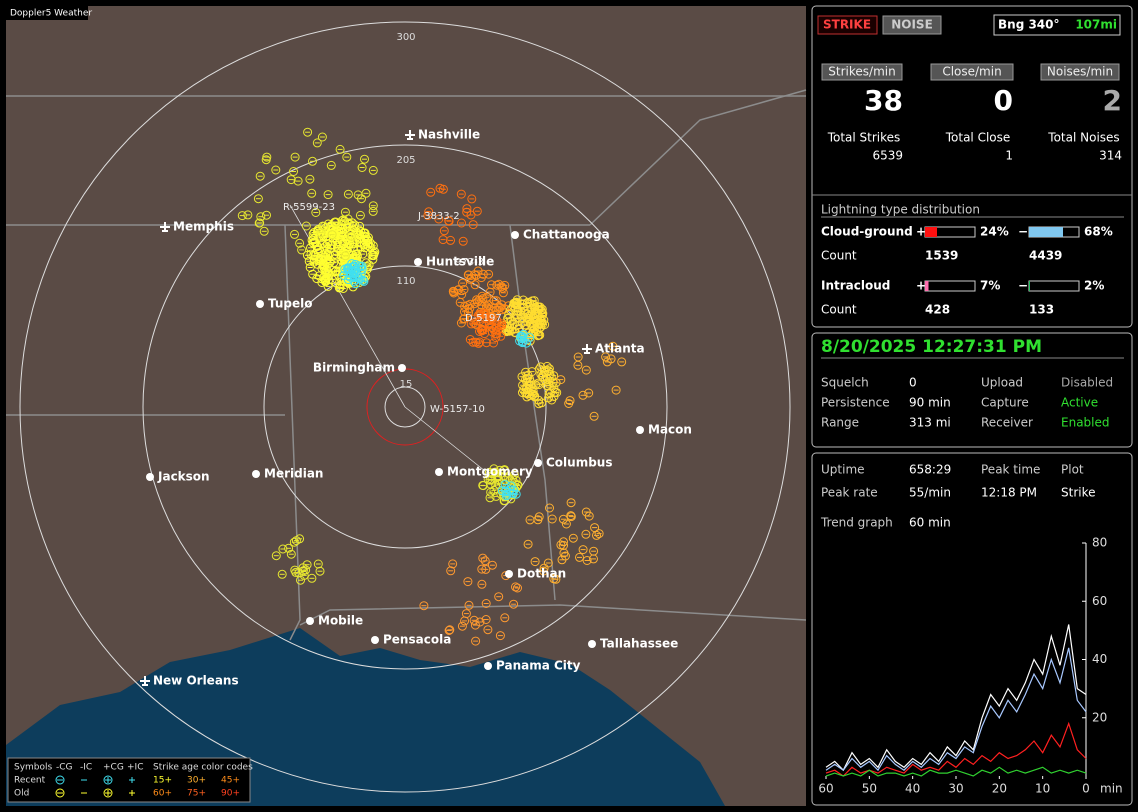  Describe the element at coordinates (1083, 138) in the screenshot. I see `total-label: Total Noises` at that location.